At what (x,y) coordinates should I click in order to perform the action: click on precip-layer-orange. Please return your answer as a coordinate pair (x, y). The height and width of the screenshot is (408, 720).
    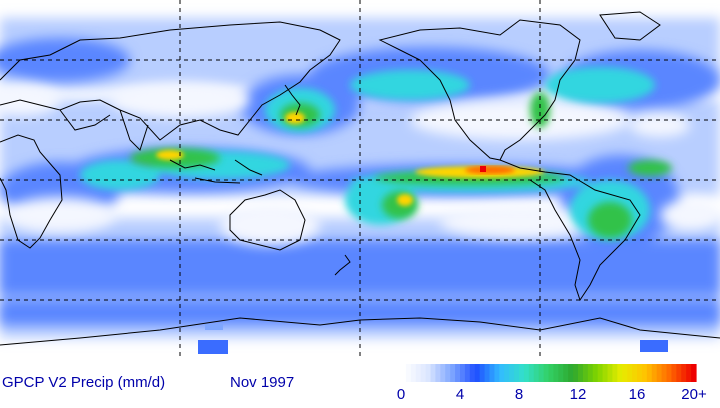
    Looking at the image, I should click on (490, 170).